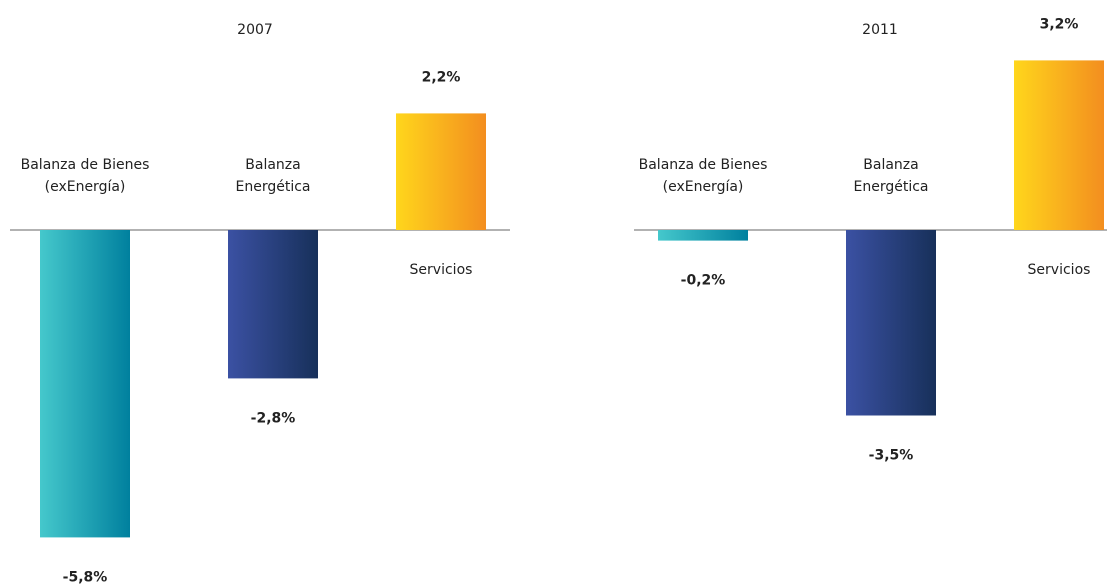 Image resolution: width=1119 pixels, height=585 pixels. Describe the element at coordinates (880, 30) in the screenshot. I see `chart-title: 2011` at that location.